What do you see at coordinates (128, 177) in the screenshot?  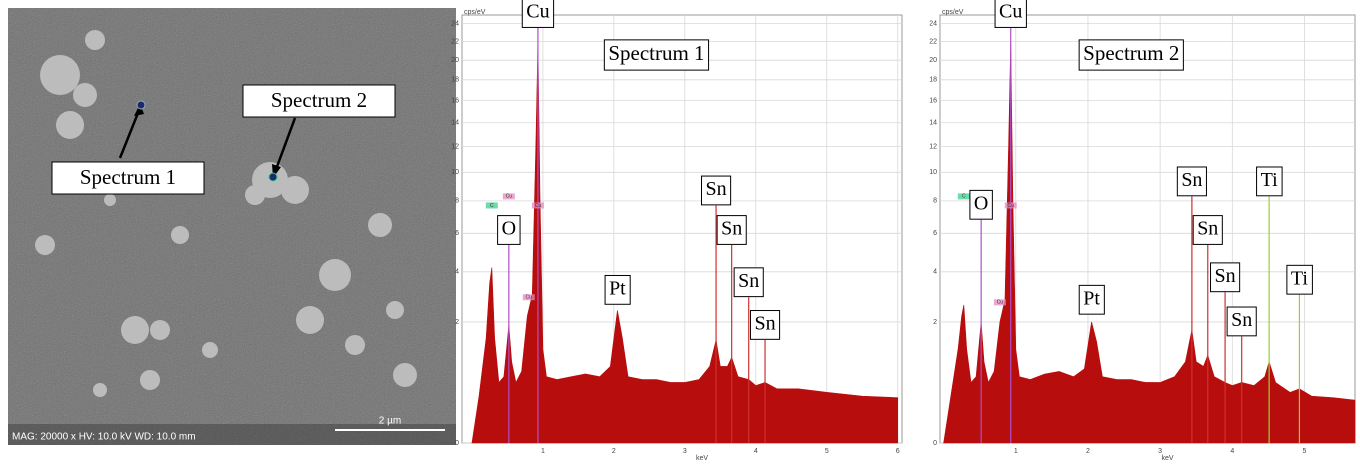 I see `spot-label: Spectrum 1` at bounding box center [128, 177].